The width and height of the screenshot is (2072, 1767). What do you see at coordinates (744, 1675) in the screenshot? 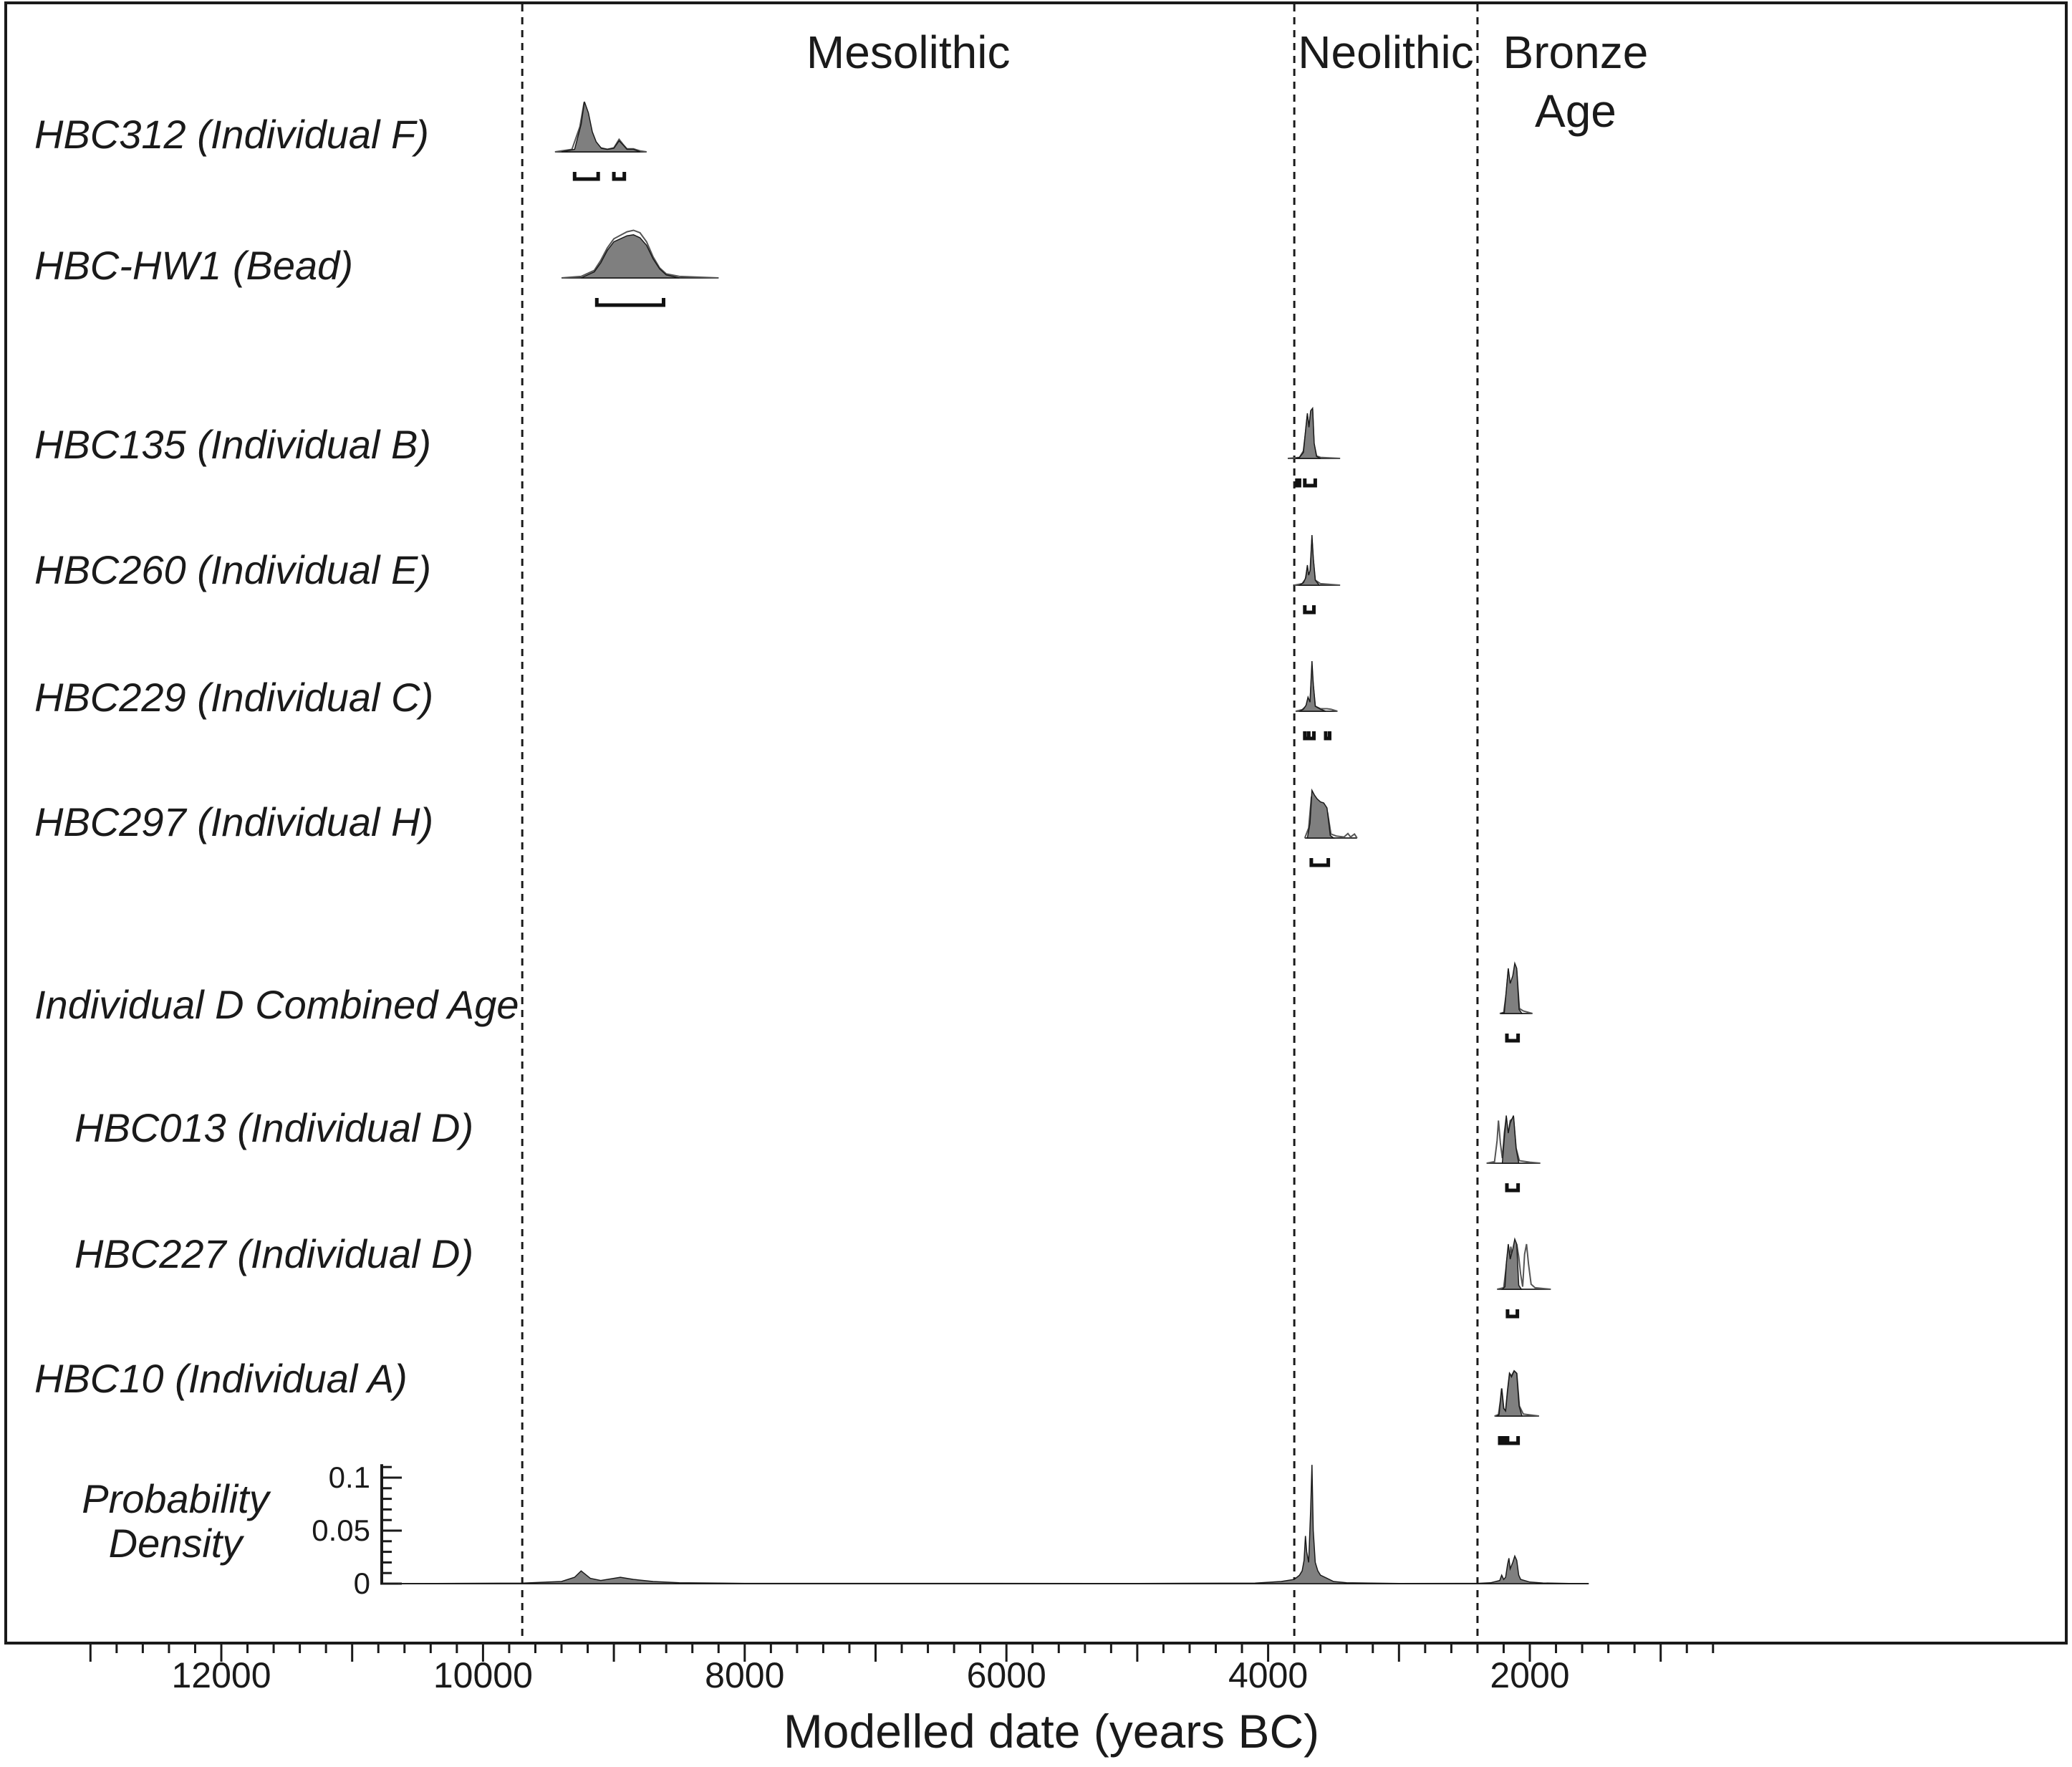
I see `x-tick-label: 8000` at bounding box center [744, 1675].